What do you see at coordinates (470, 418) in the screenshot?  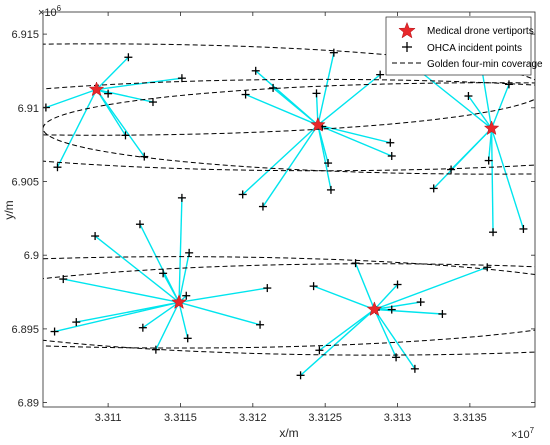 I see `x-tick-label: 3.3135` at bounding box center [470, 418].